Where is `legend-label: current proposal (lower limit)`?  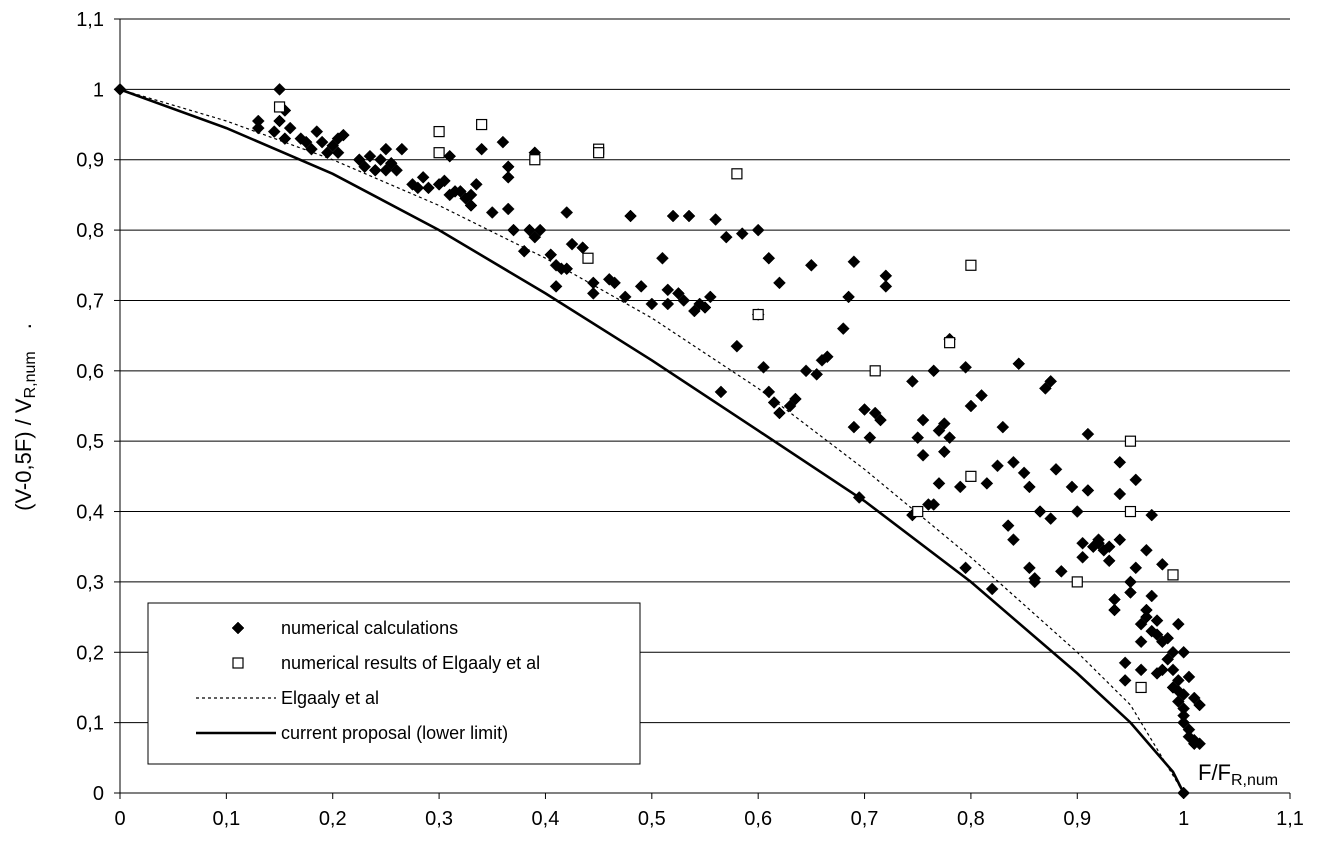 legend-label: current proposal (lower limit) is located at coordinates (394, 733).